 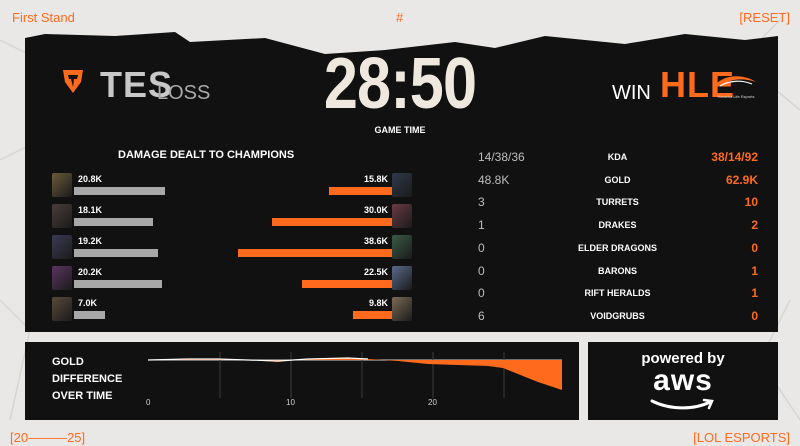 What do you see at coordinates (90, 210) in the screenshot?
I see `damage-value-left: 18.1K` at bounding box center [90, 210].